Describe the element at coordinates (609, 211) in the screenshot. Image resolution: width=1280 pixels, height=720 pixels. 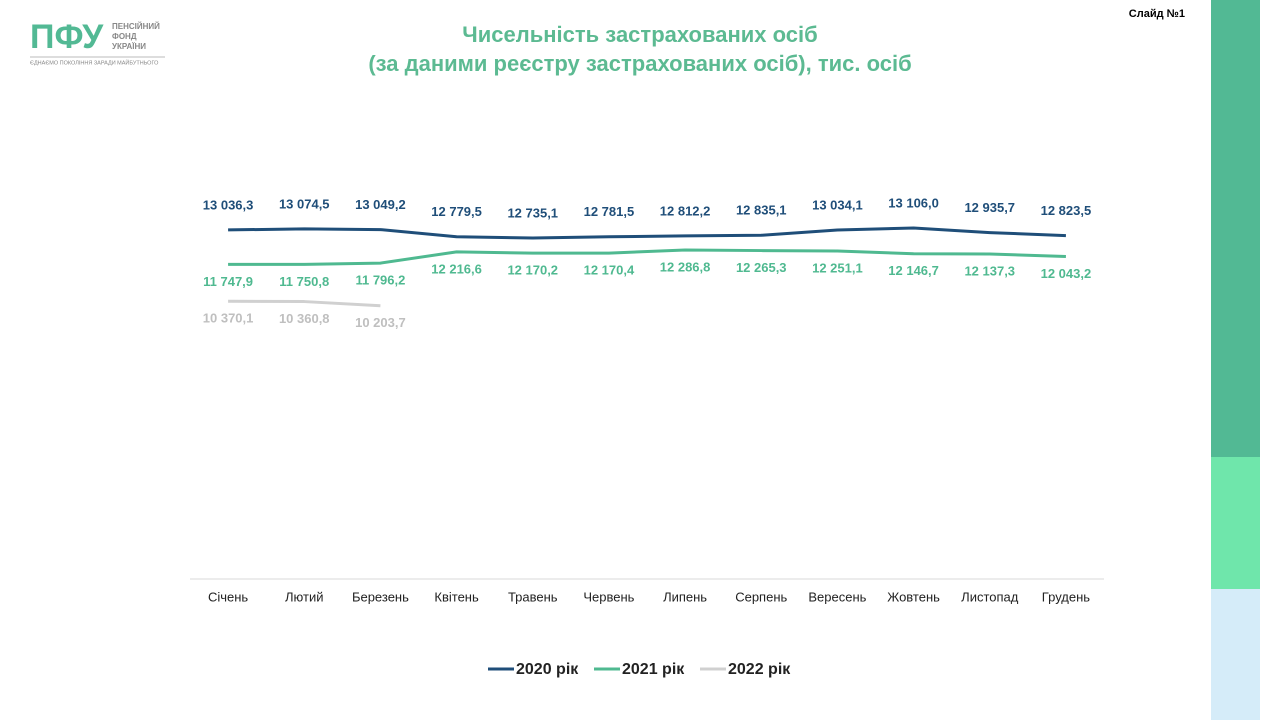
I see `data-label: 12 781,5` at that location.